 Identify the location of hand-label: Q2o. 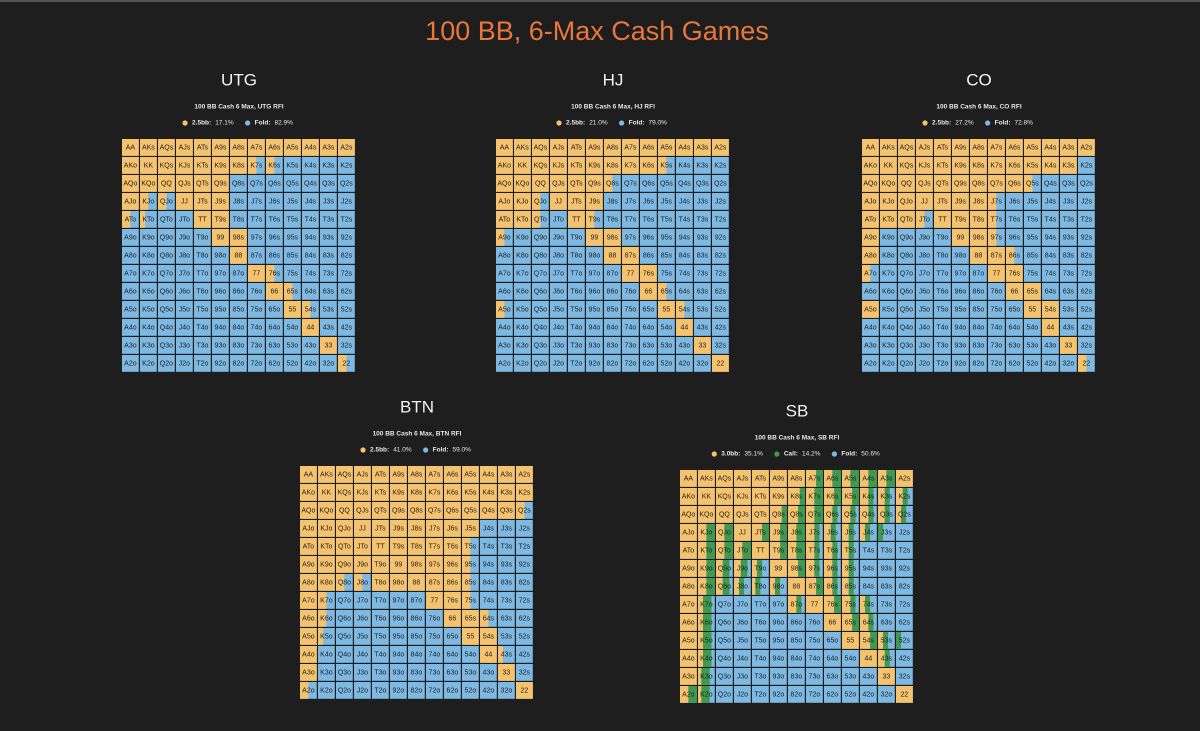
(166, 364).